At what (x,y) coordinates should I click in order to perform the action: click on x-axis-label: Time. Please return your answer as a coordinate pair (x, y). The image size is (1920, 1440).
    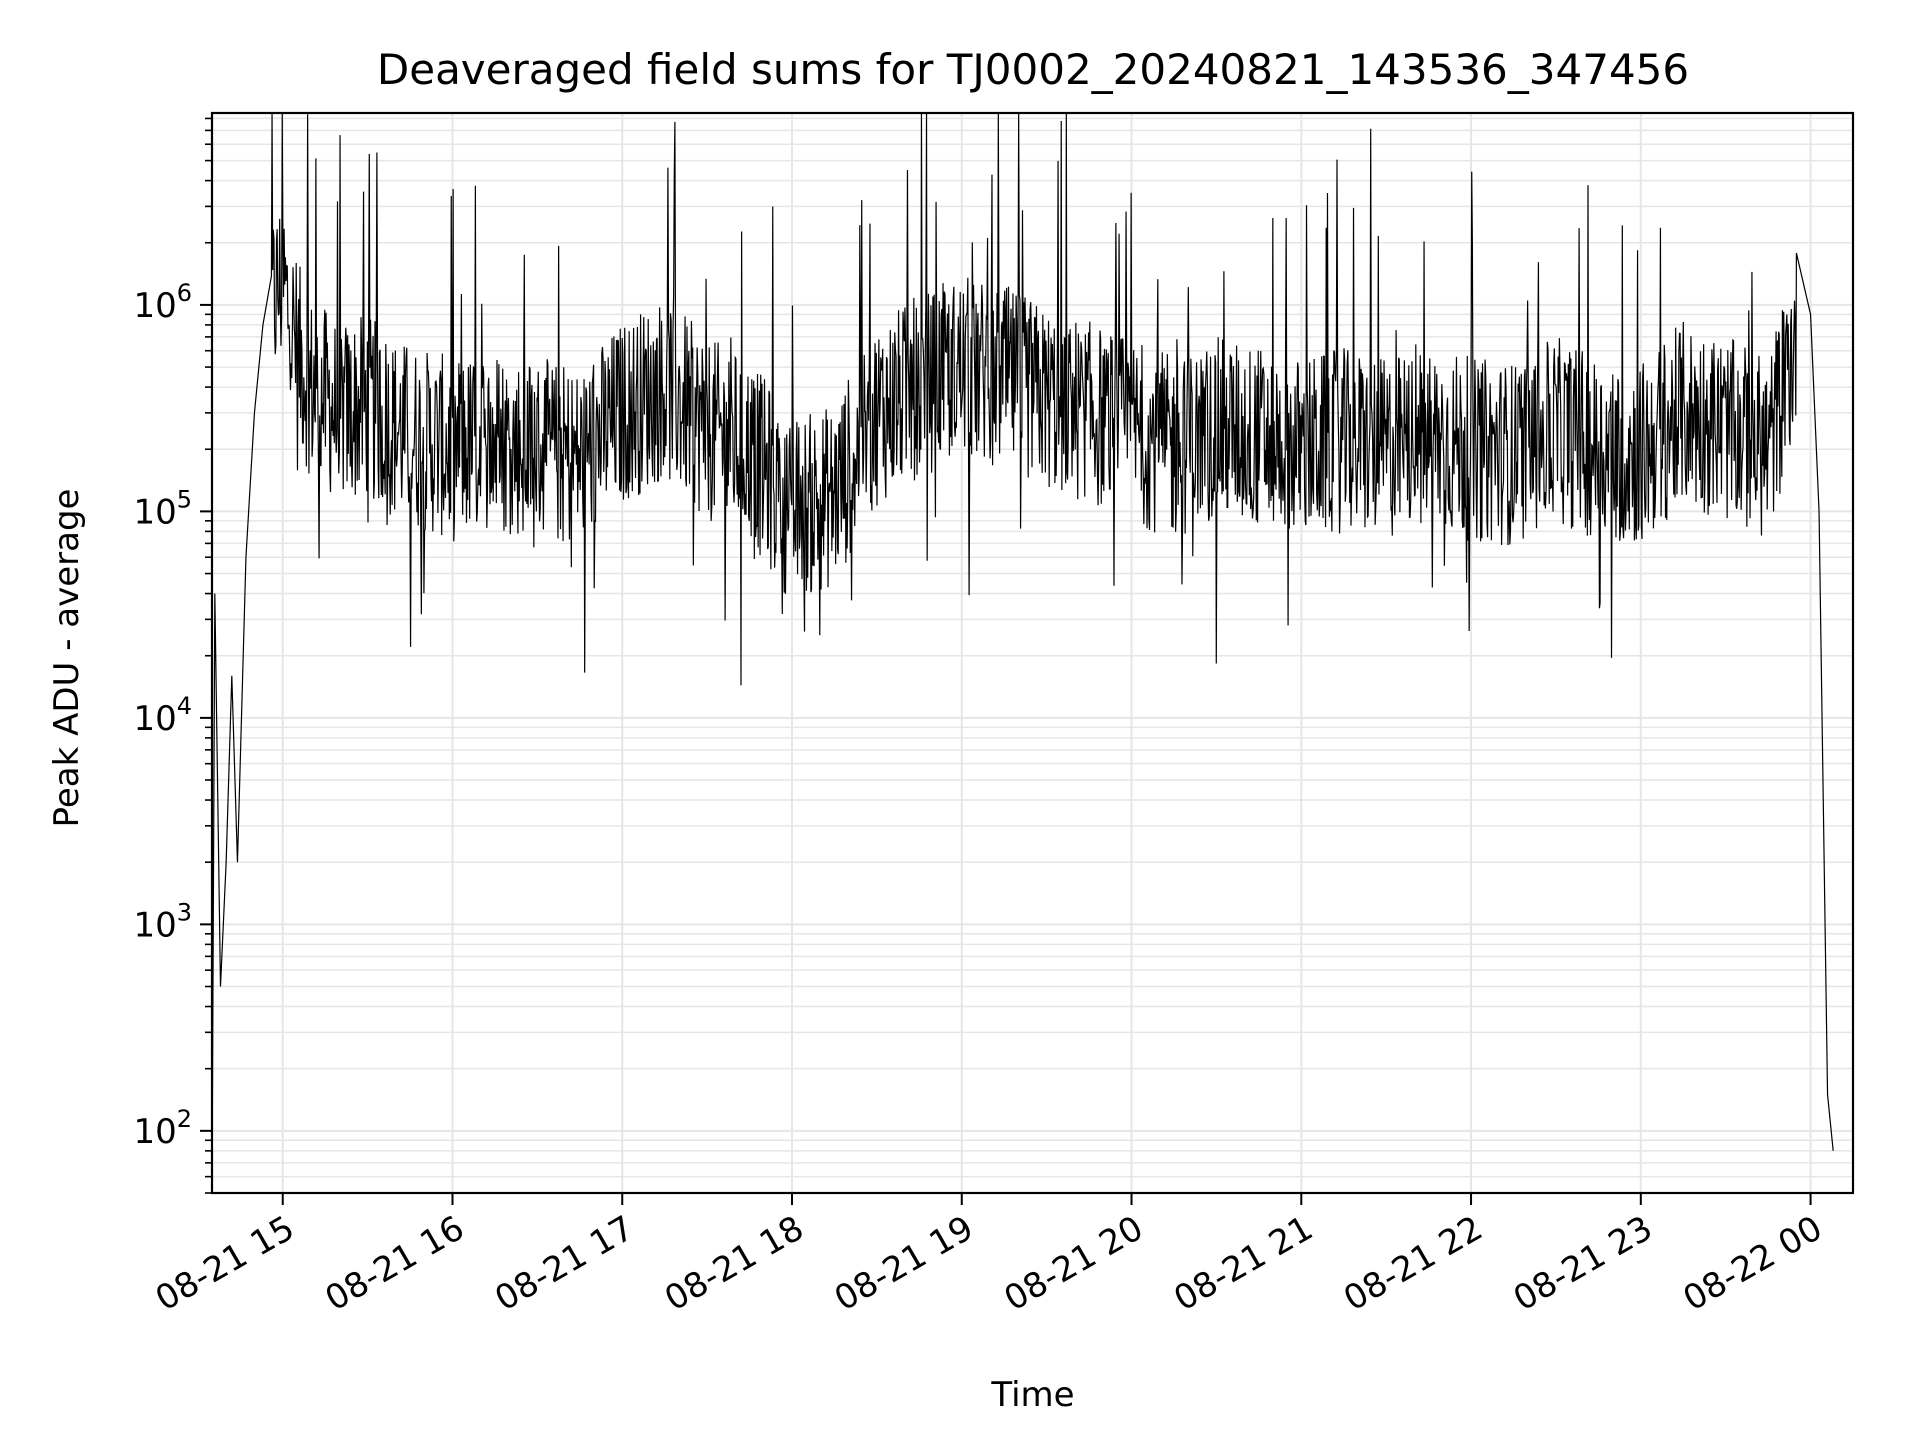
    Looking at the image, I should click on (1032, 1395).